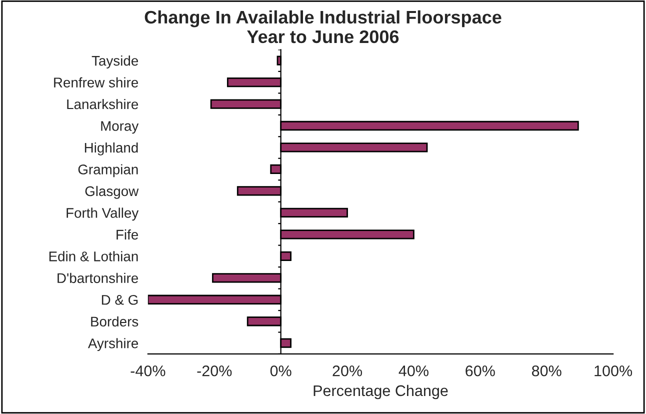  Describe the element at coordinates (120, 127) in the screenshot. I see `y-tick-label: Moray` at that location.